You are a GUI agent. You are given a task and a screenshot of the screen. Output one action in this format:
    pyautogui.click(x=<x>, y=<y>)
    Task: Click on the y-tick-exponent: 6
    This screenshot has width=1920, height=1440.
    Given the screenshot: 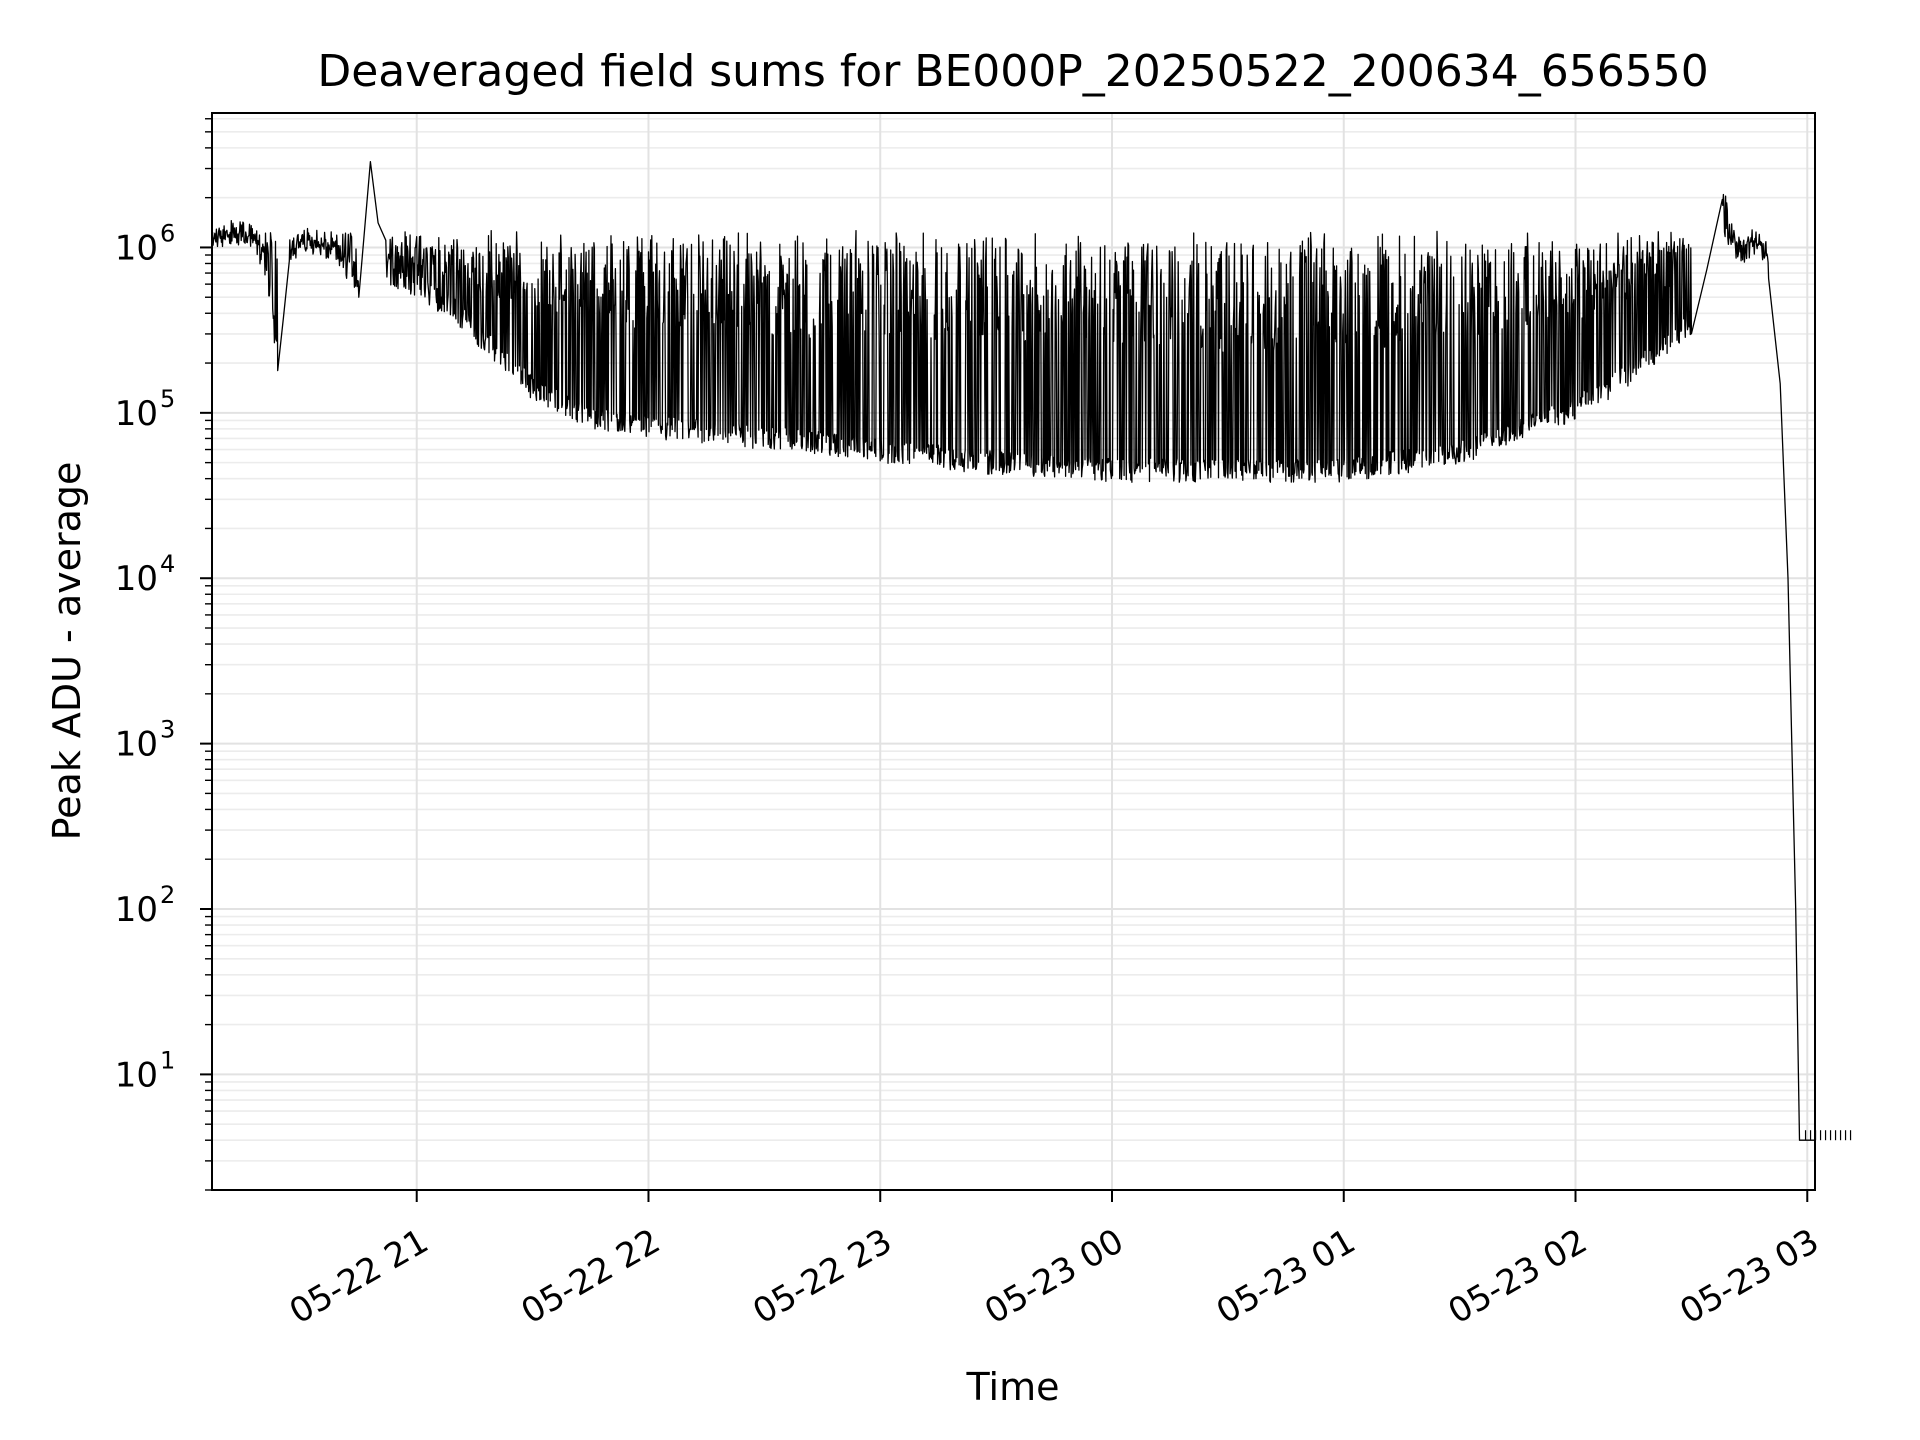 What is the action you would take?
    pyautogui.click(x=167, y=233)
    